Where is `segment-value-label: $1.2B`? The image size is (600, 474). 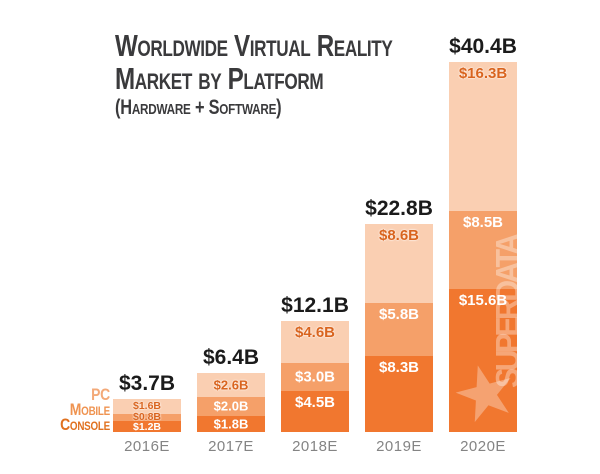
segment-value-label: $1.2B is located at coordinates (147, 426).